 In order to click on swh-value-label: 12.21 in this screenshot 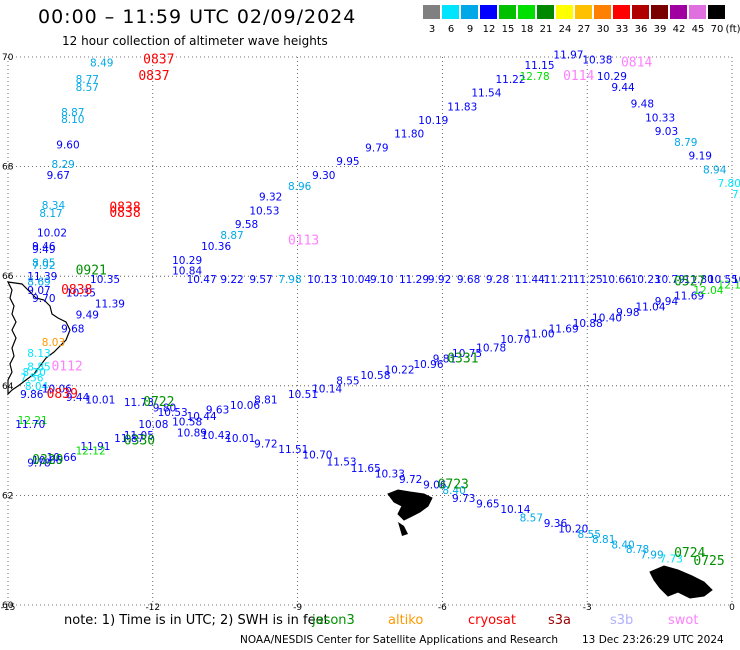, I will do `click(33, 421)`.